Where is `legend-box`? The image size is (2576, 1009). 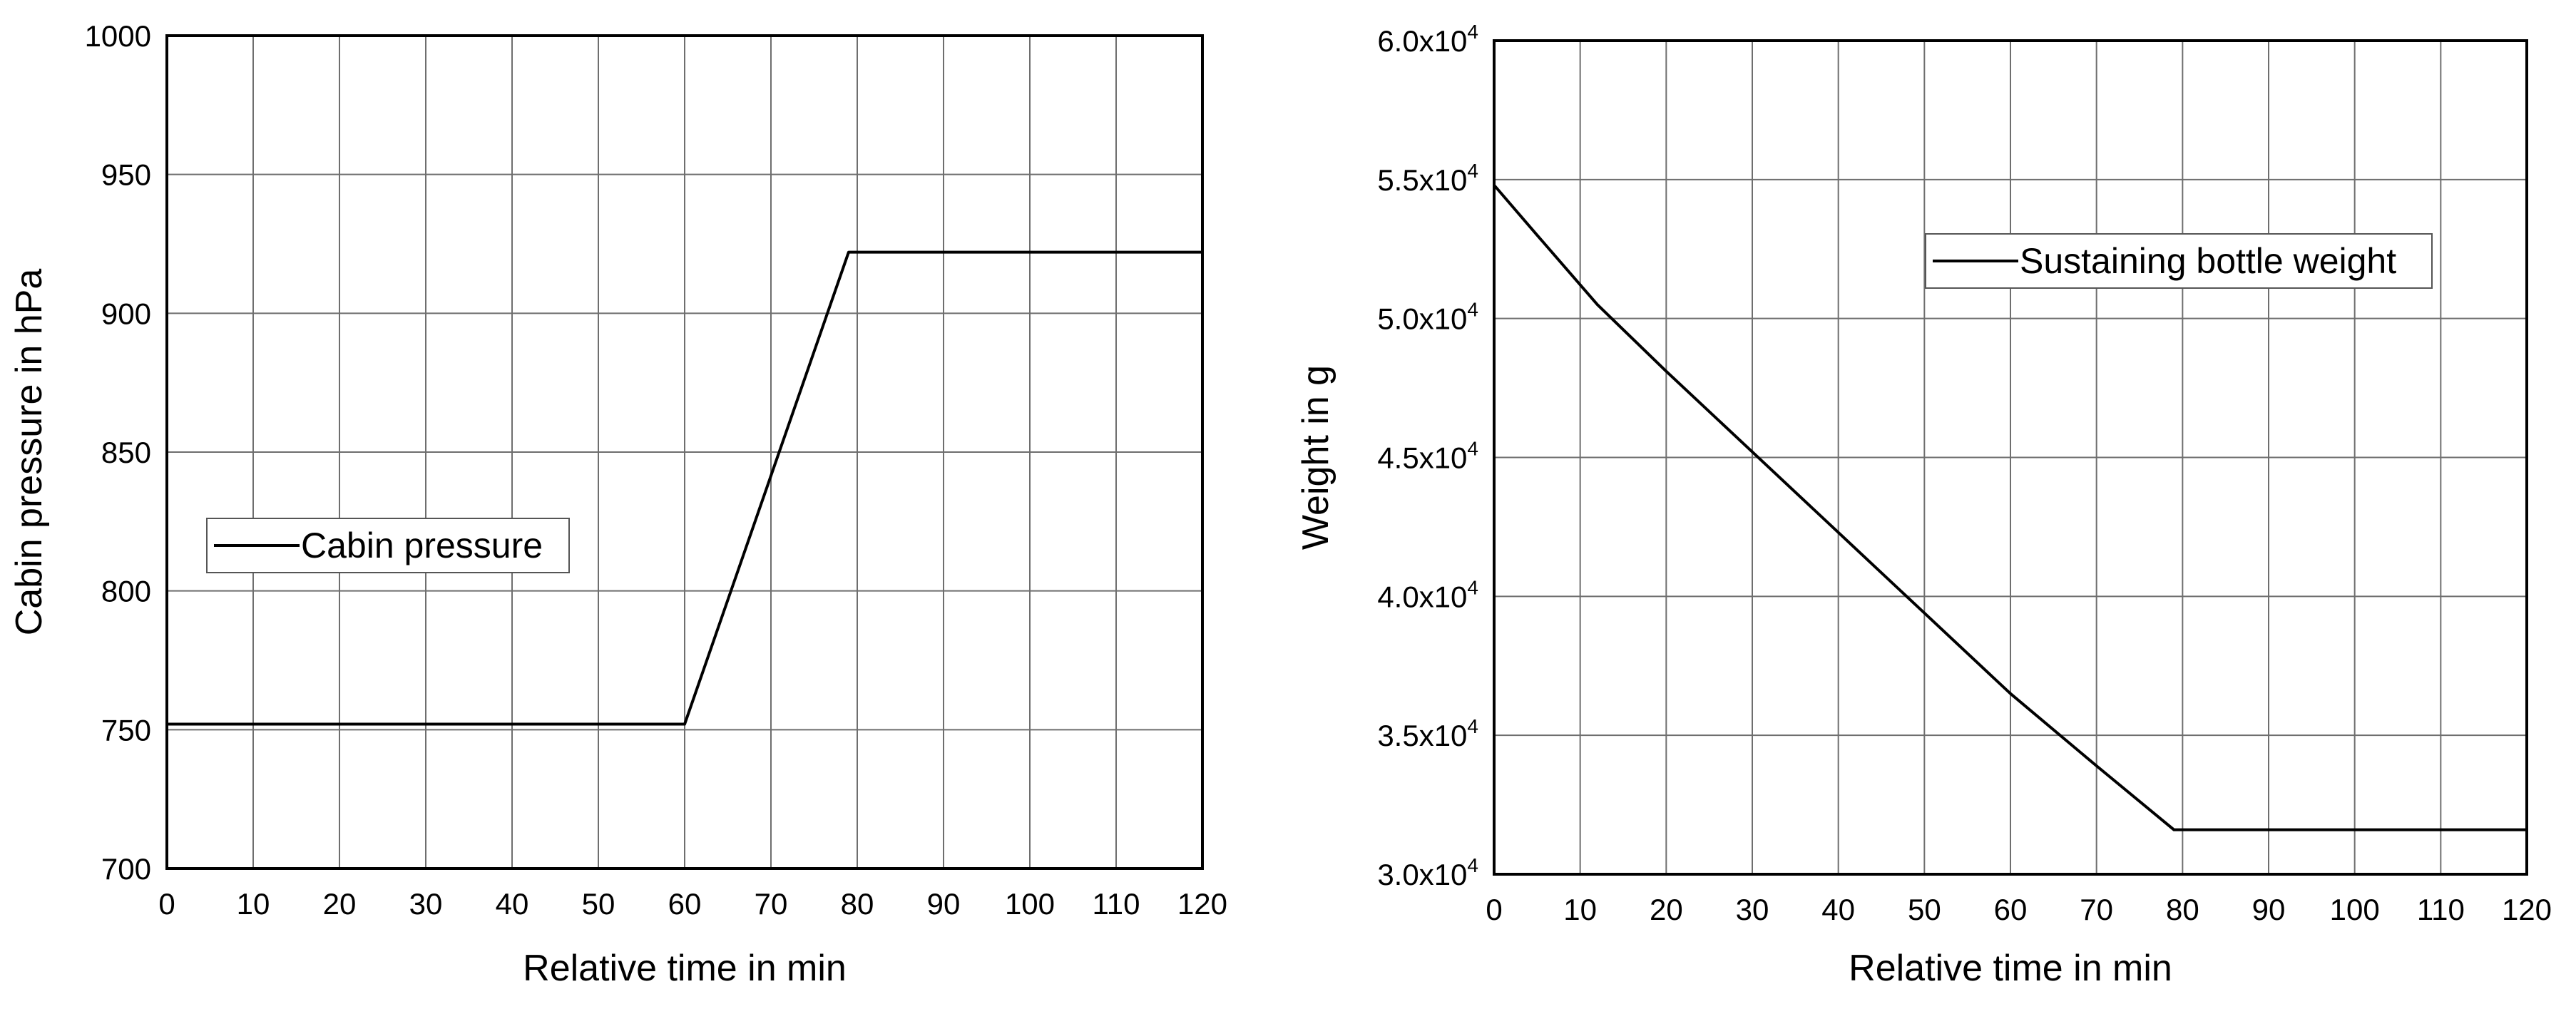
legend-box is located at coordinates (2179, 261).